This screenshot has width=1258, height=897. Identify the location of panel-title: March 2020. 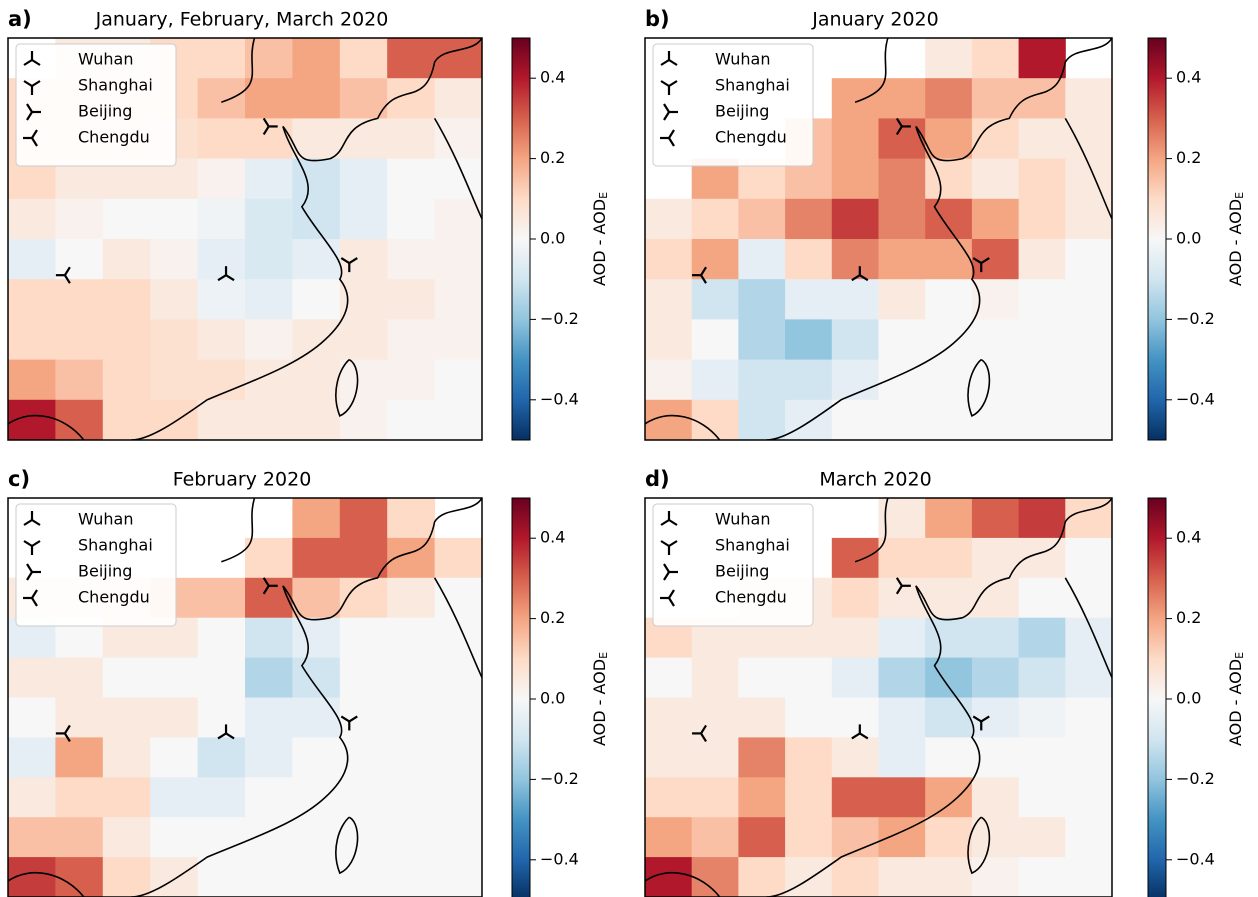
(875, 480).